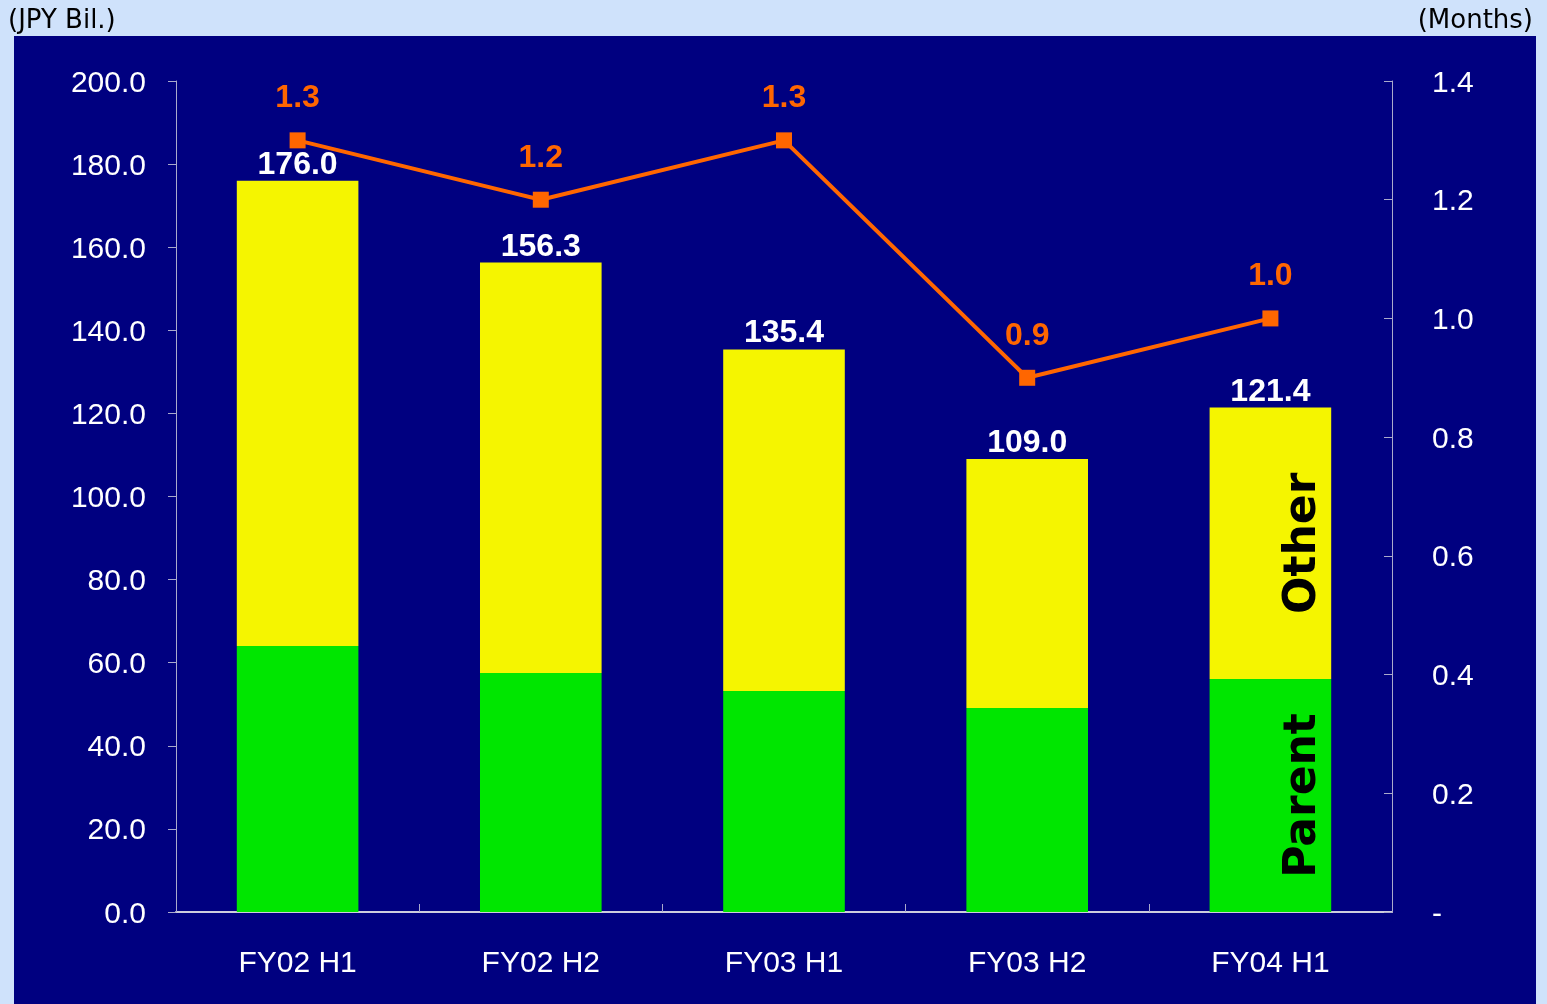 Image resolution: width=1547 pixels, height=1004 pixels. Describe the element at coordinates (1453, 556) in the screenshot. I see `y2-tick-label: 0.6` at that location.